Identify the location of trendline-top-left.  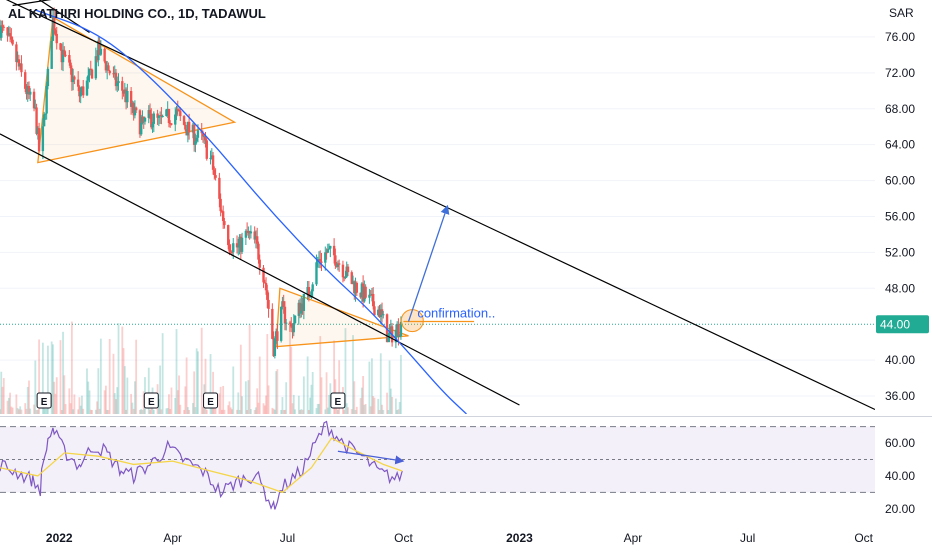
(64, 16).